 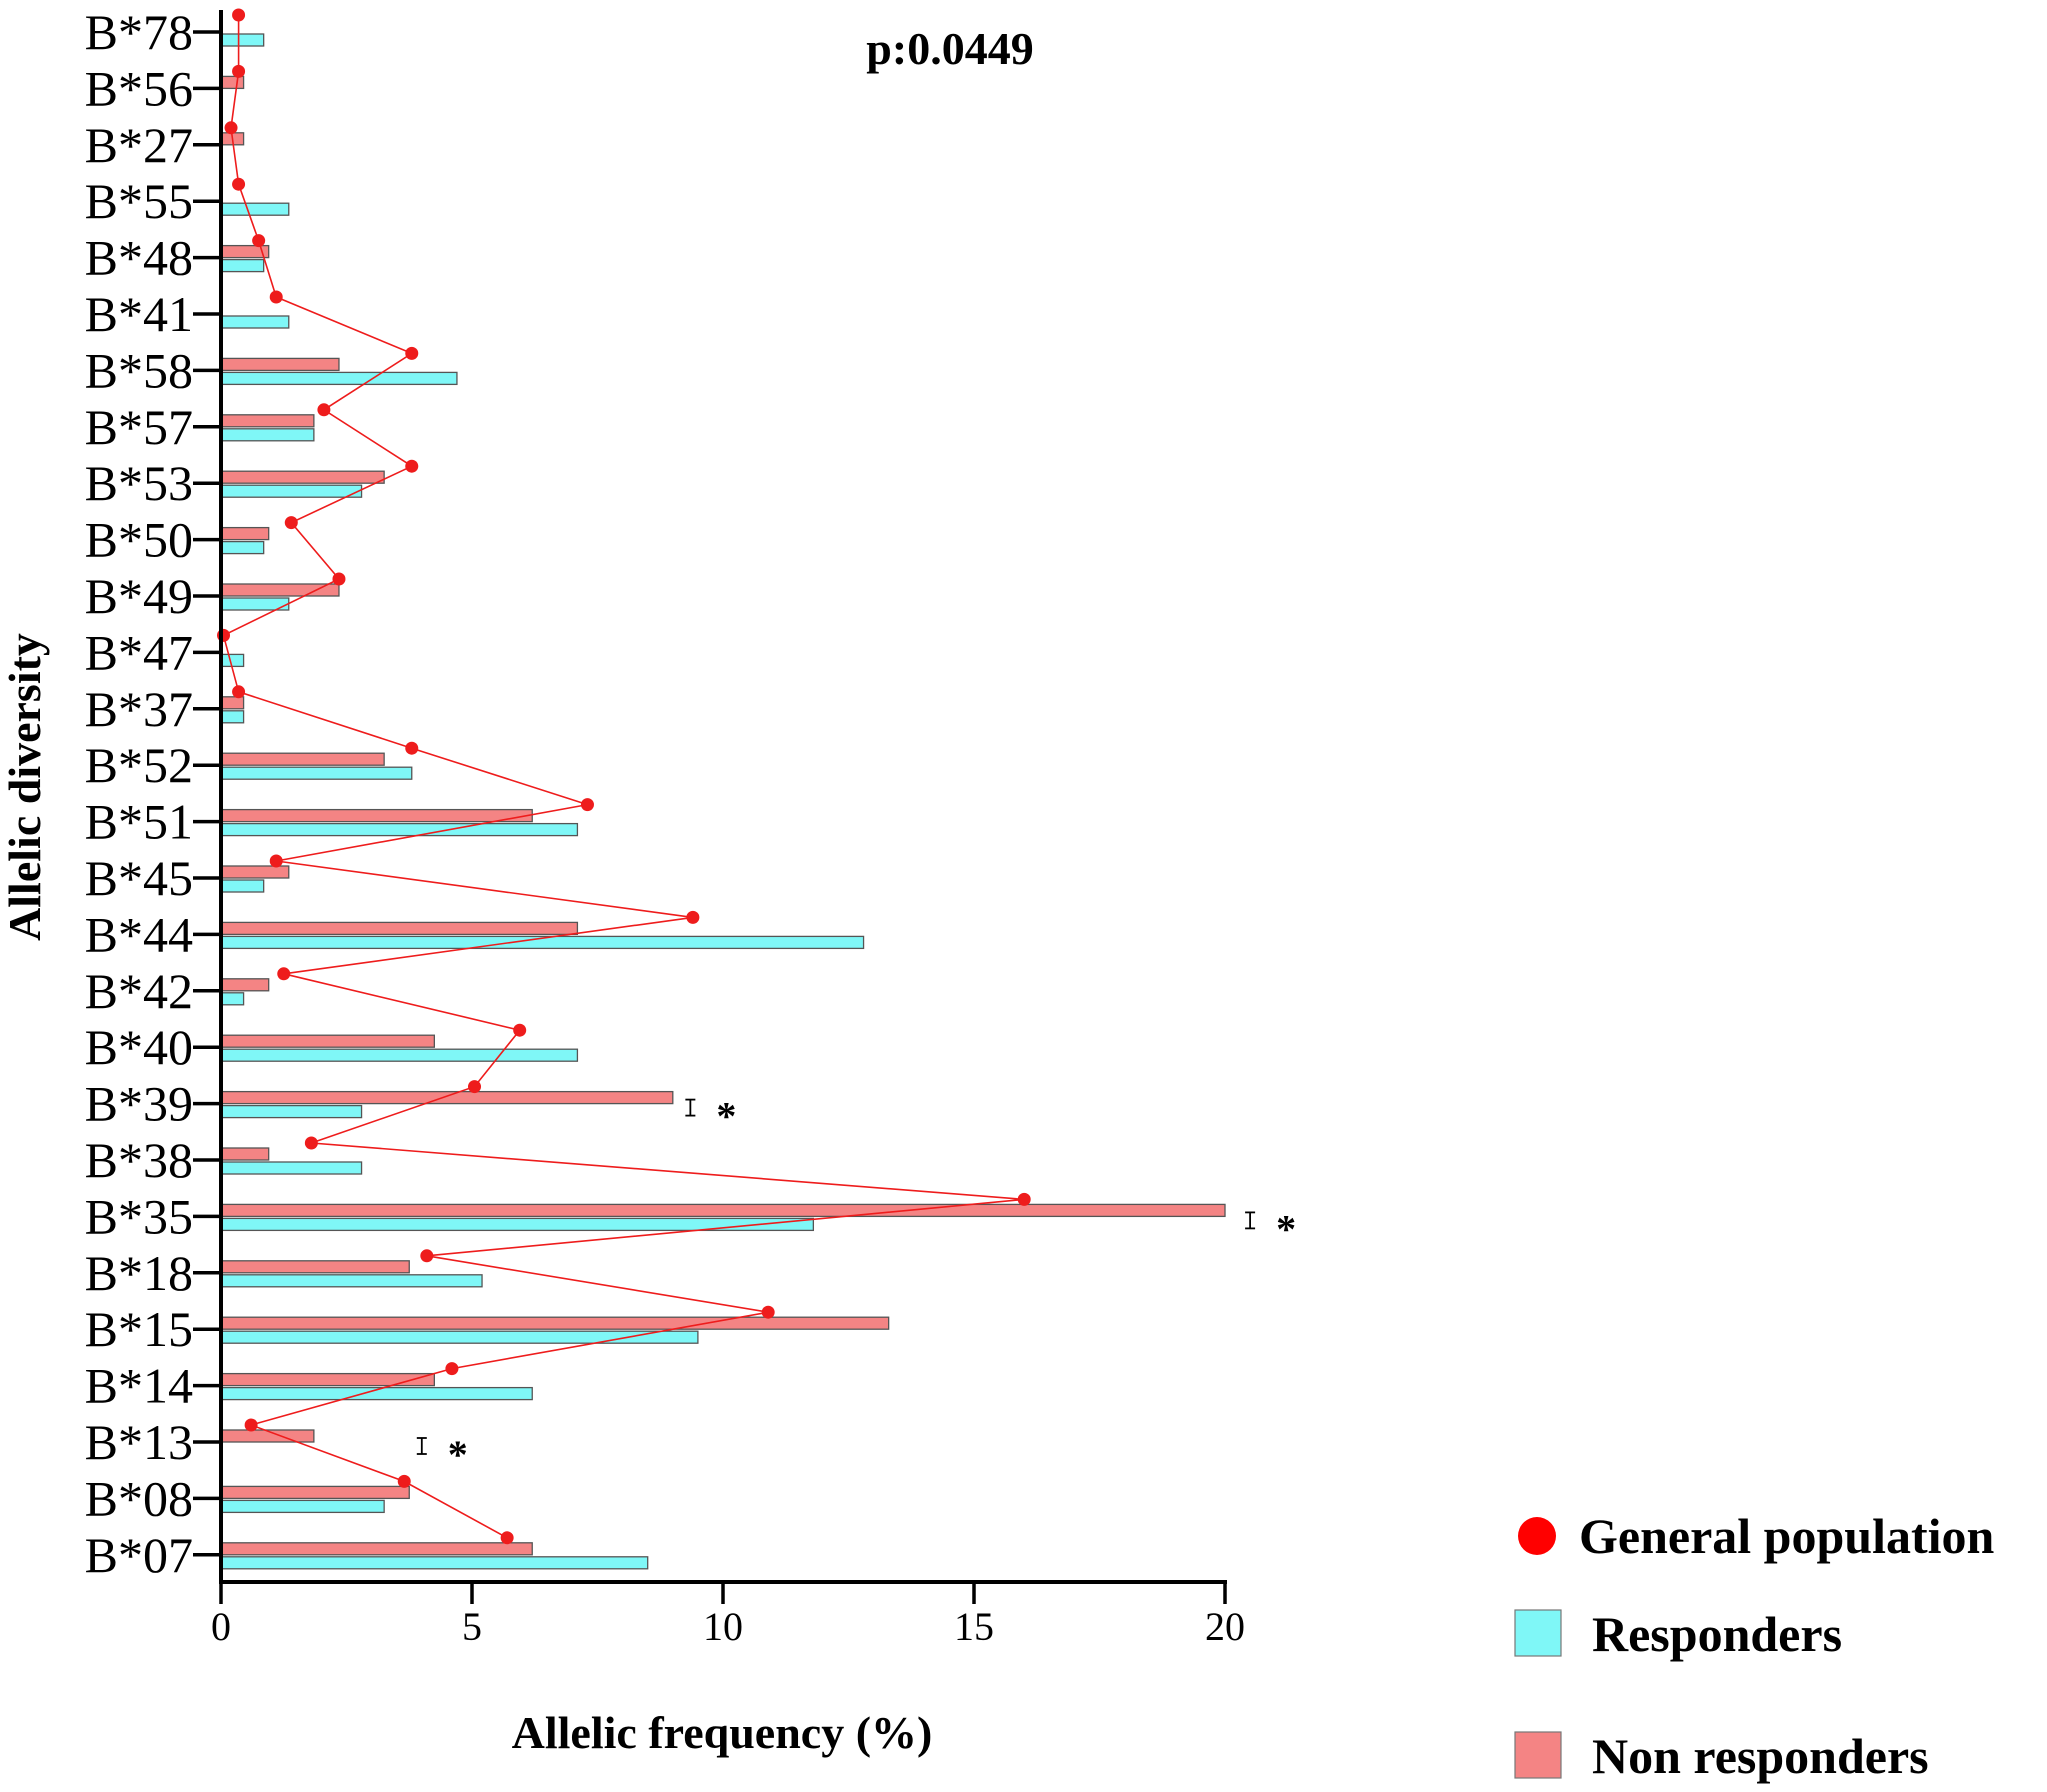 What do you see at coordinates (139, 1273) in the screenshot?
I see `y-tick-label: B*18` at bounding box center [139, 1273].